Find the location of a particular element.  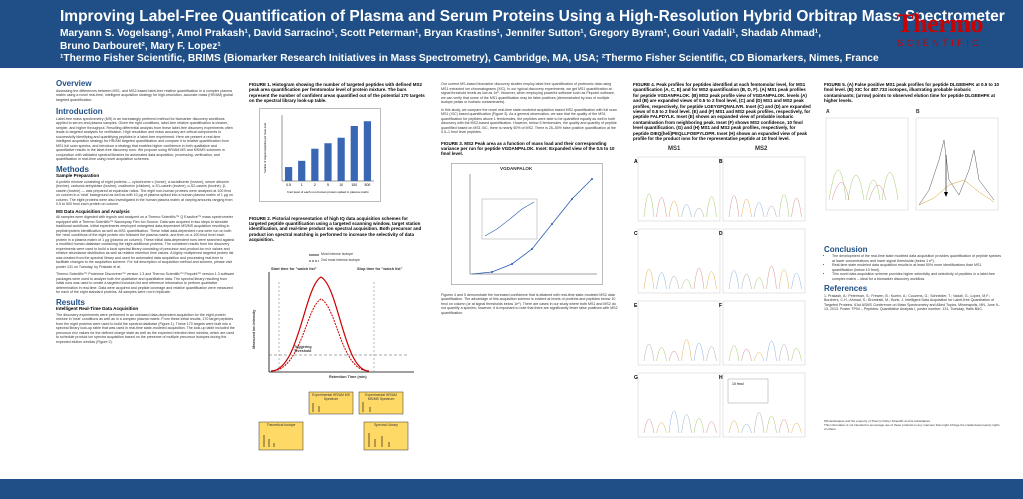

introduction-heading: Introduction is located at coordinates (79, 111).